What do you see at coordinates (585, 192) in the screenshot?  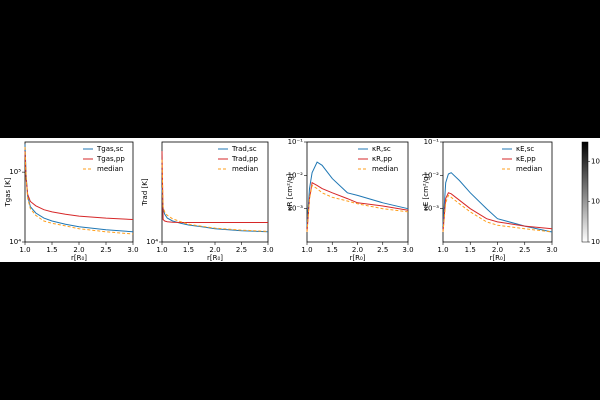 I see `colorbar` at bounding box center [585, 192].